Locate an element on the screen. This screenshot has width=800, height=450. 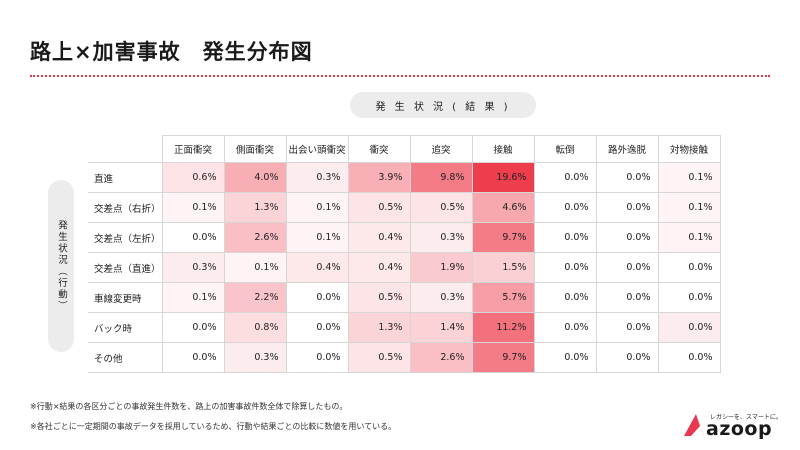
header-row: 正面衝突 側面衝突 出会い頭衝突 衝突 追突 接触 転倒 路外逸脱 対物接触 is located at coordinates (404, 149).